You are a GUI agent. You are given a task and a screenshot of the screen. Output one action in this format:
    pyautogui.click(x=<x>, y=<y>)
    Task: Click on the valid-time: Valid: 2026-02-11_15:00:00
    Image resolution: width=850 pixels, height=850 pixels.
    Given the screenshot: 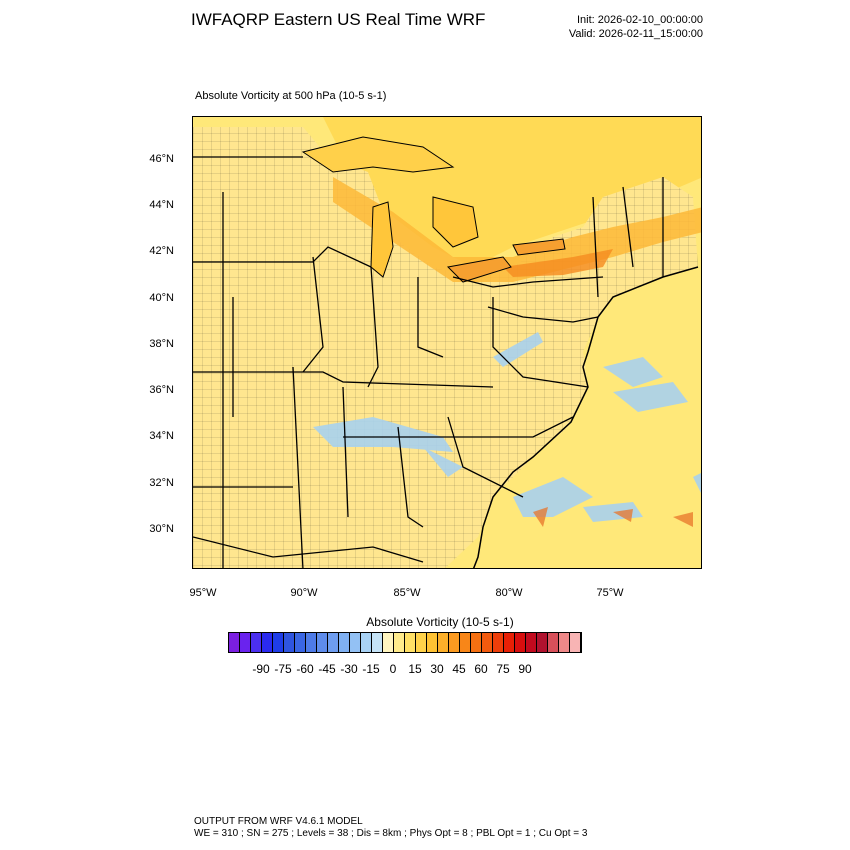 What is the action you would take?
    pyautogui.click(x=635, y=34)
    